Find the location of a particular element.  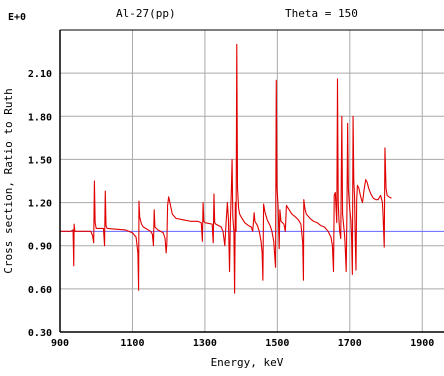

x-tick-label: 1700 is located at coordinates (350, 343).